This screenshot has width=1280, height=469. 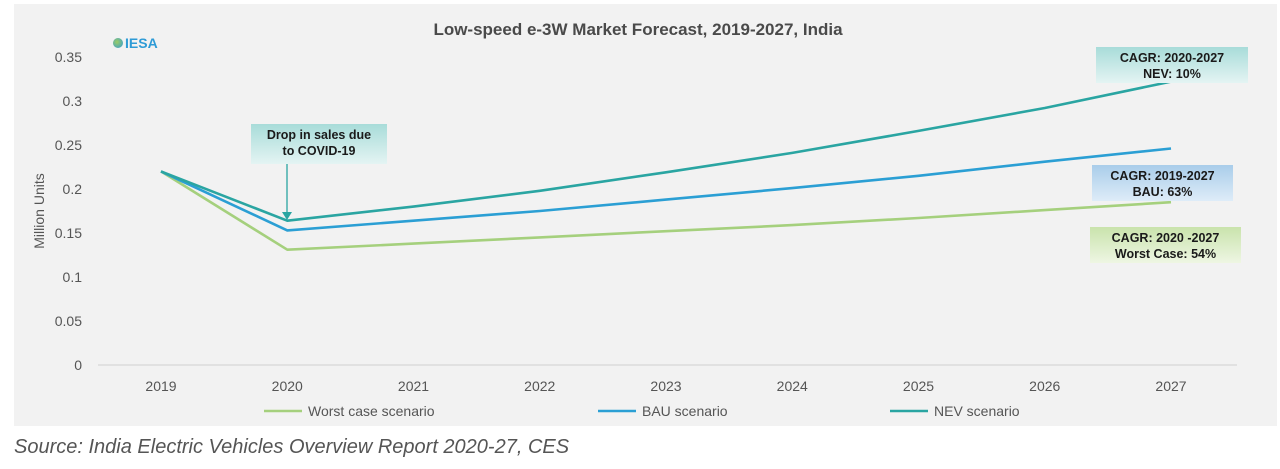 What do you see at coordinates (685, 411) in the screenshot?
I see `legend-label: BAU scenario` at bounding box center [685, 411].